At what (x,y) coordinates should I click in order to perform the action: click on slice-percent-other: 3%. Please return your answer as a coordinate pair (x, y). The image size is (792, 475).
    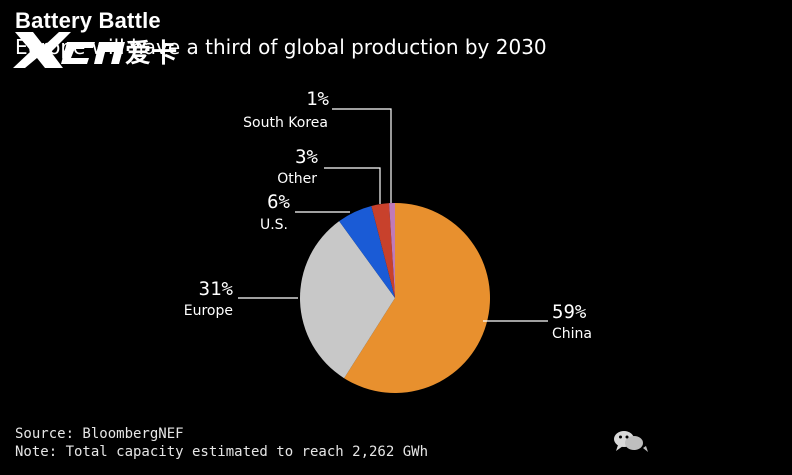
    Looking at the image, I should click on (306, 157).